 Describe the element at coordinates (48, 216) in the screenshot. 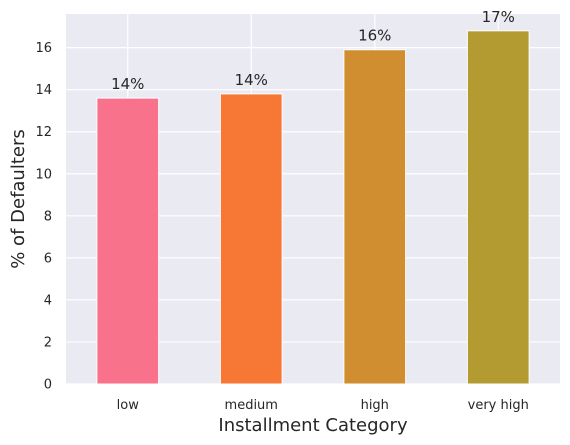

I see `y-tick-label: 8` at that location.